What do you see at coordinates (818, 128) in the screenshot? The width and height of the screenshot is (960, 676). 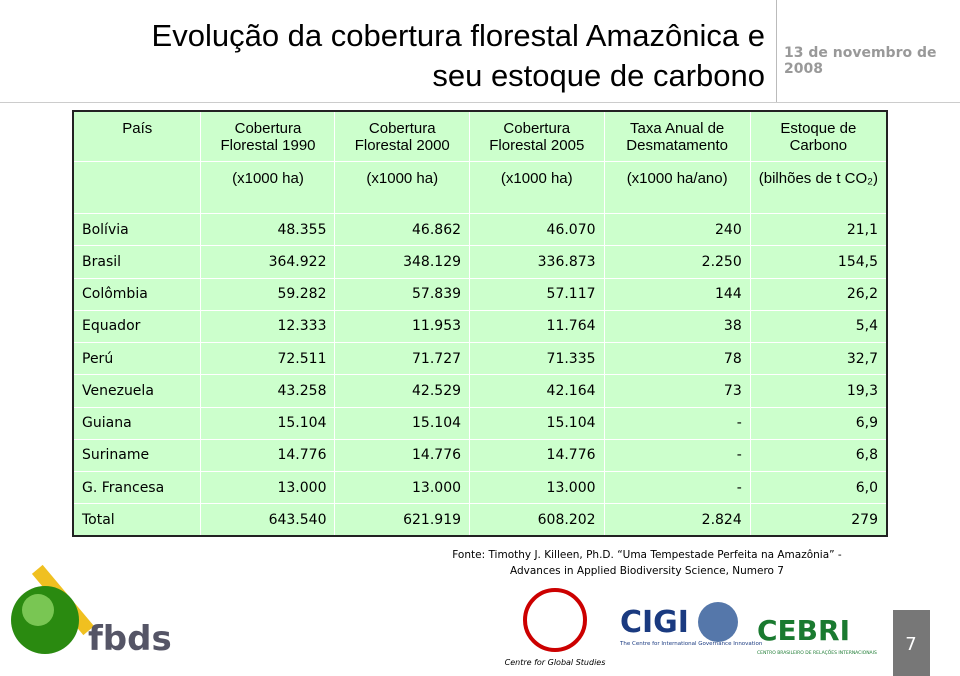 I see `header-text: Estoque de` at bounding box center [818, 128].